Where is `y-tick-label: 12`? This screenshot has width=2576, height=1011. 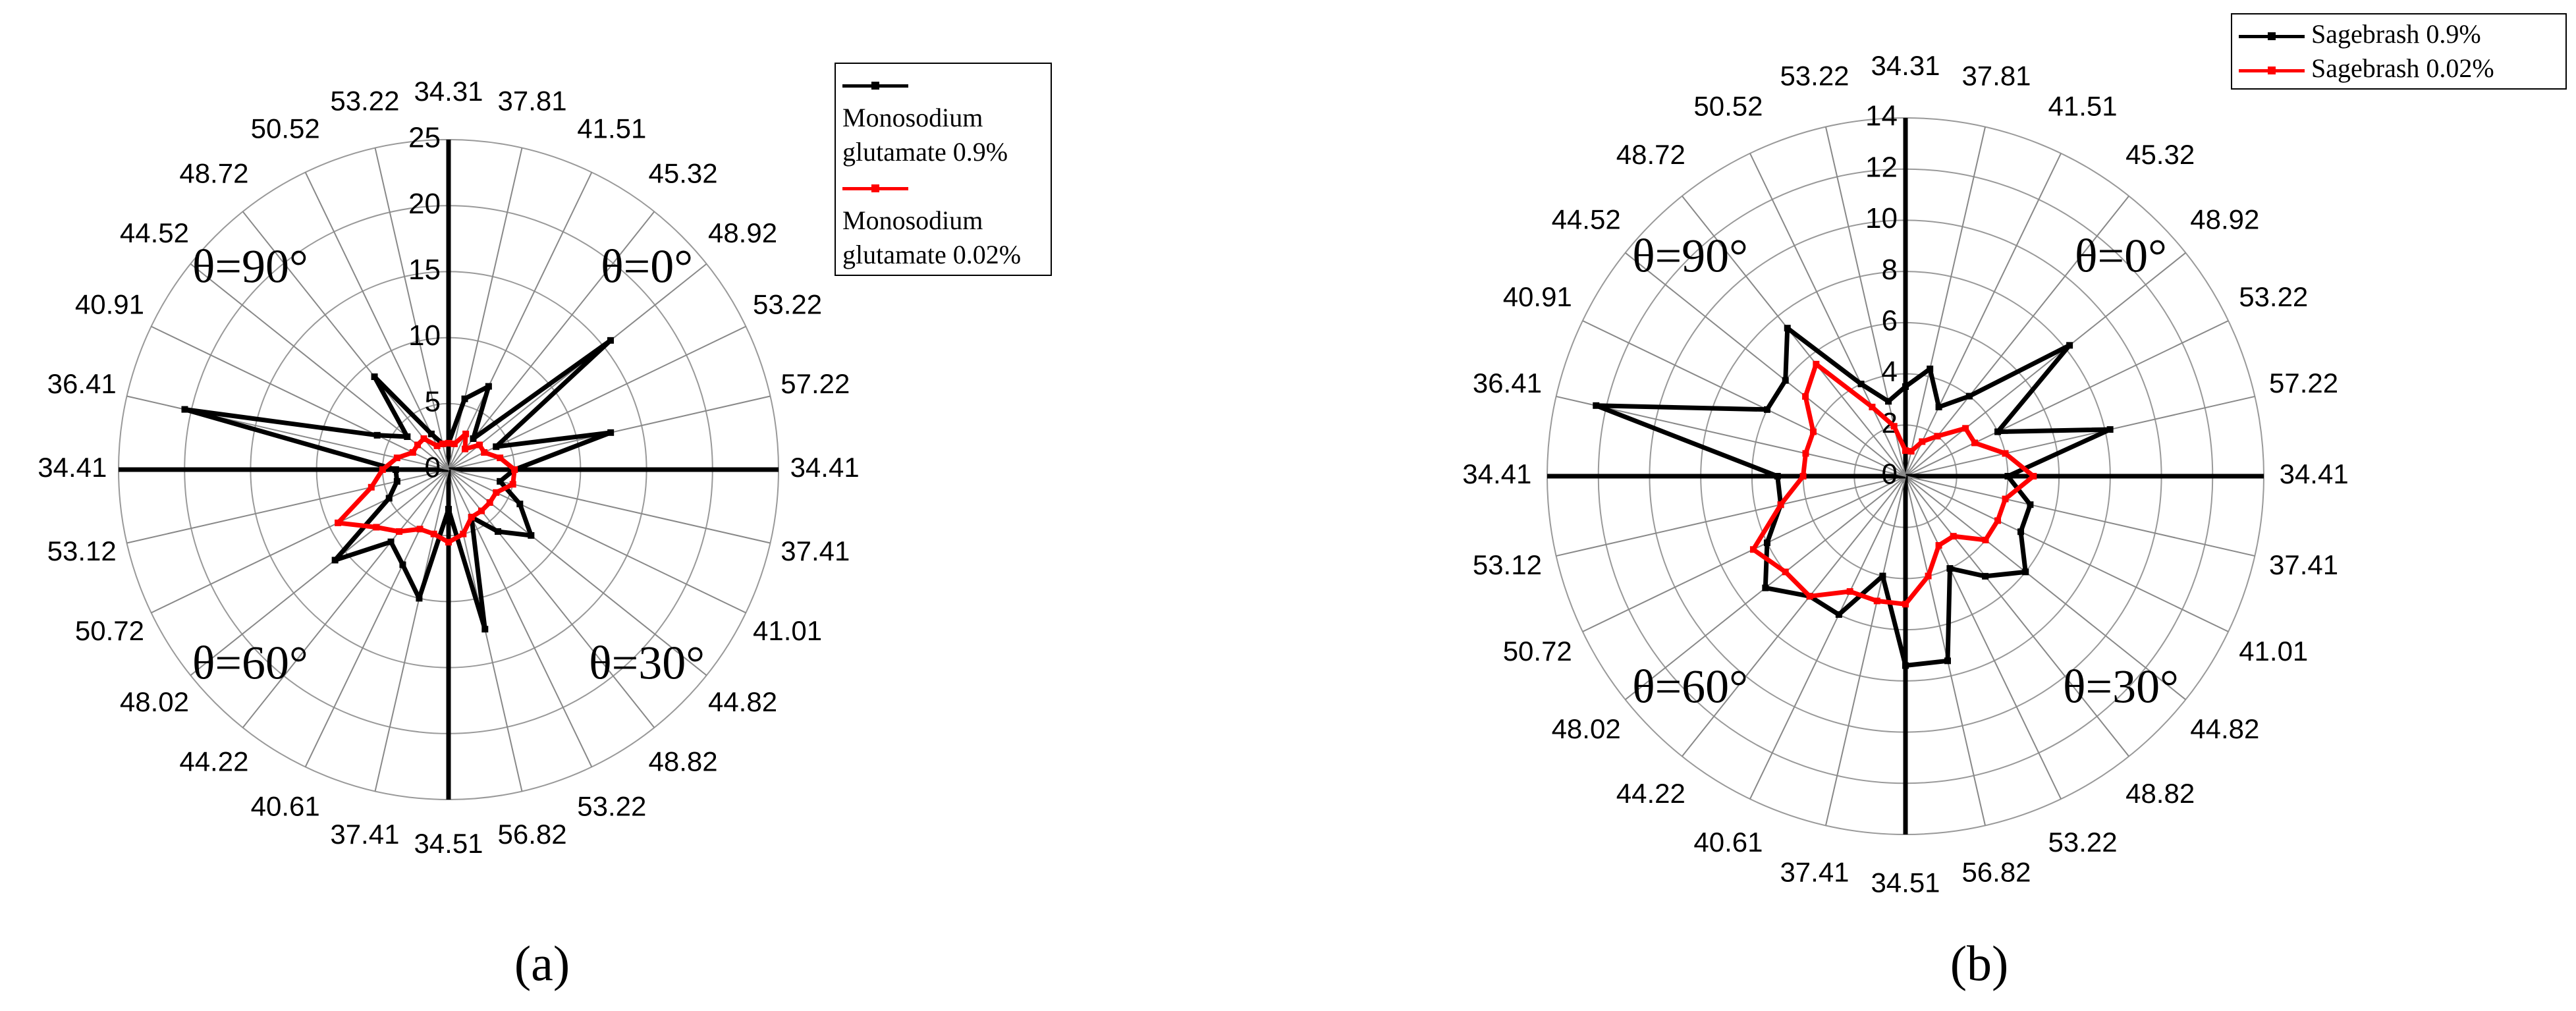 y-tick-label: 12 is located at coordinates (1881, 167).